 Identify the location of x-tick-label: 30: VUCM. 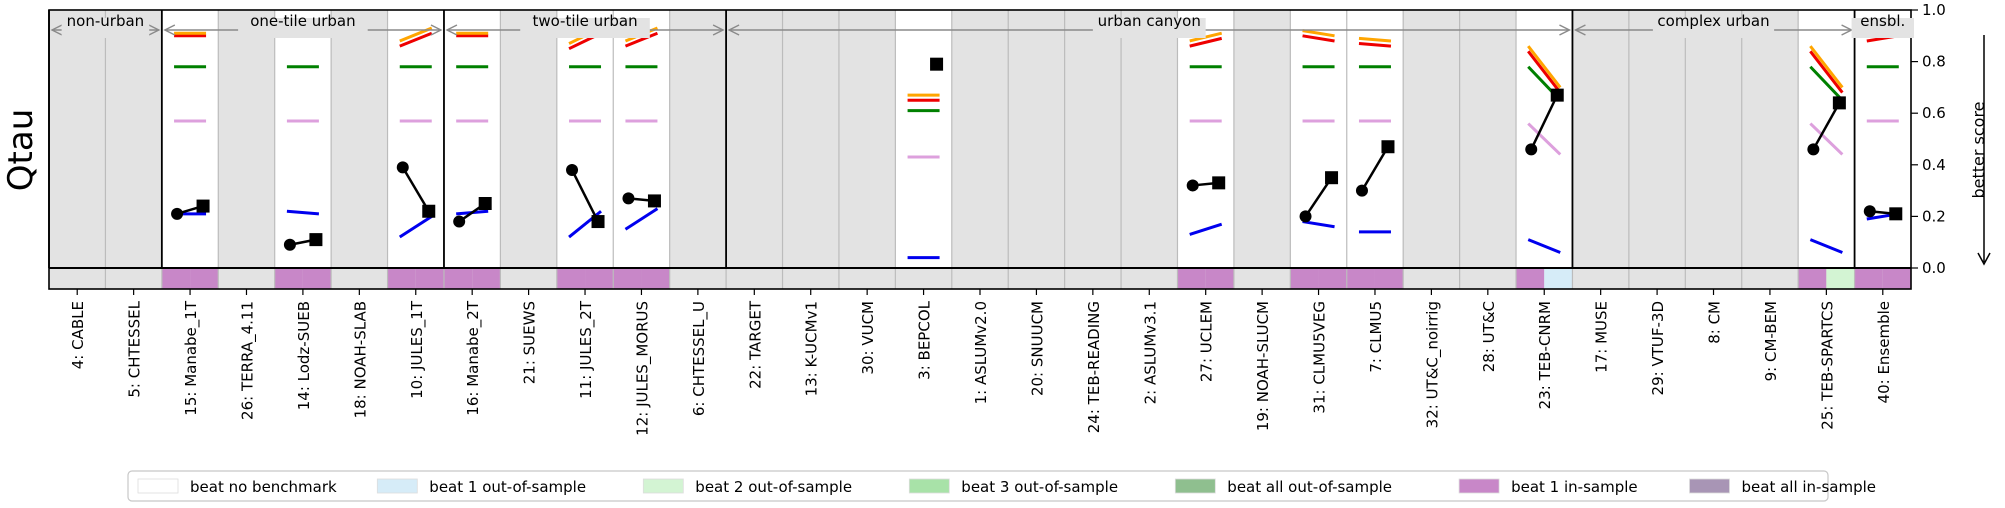
(868, 338).